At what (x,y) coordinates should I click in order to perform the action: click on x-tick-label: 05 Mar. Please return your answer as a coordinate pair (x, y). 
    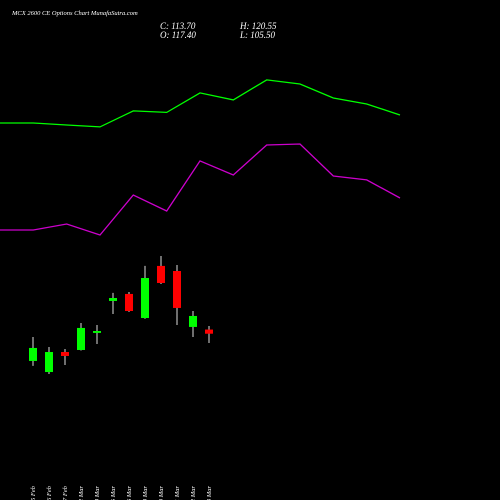
    Looking at the image, I should click on (113, 493).